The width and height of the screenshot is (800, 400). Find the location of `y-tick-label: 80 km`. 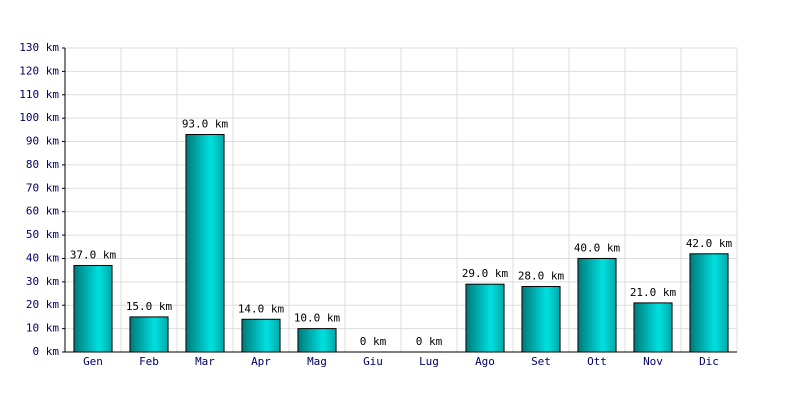

y-tick-label: 80 km is located at coordinates (42, 164).